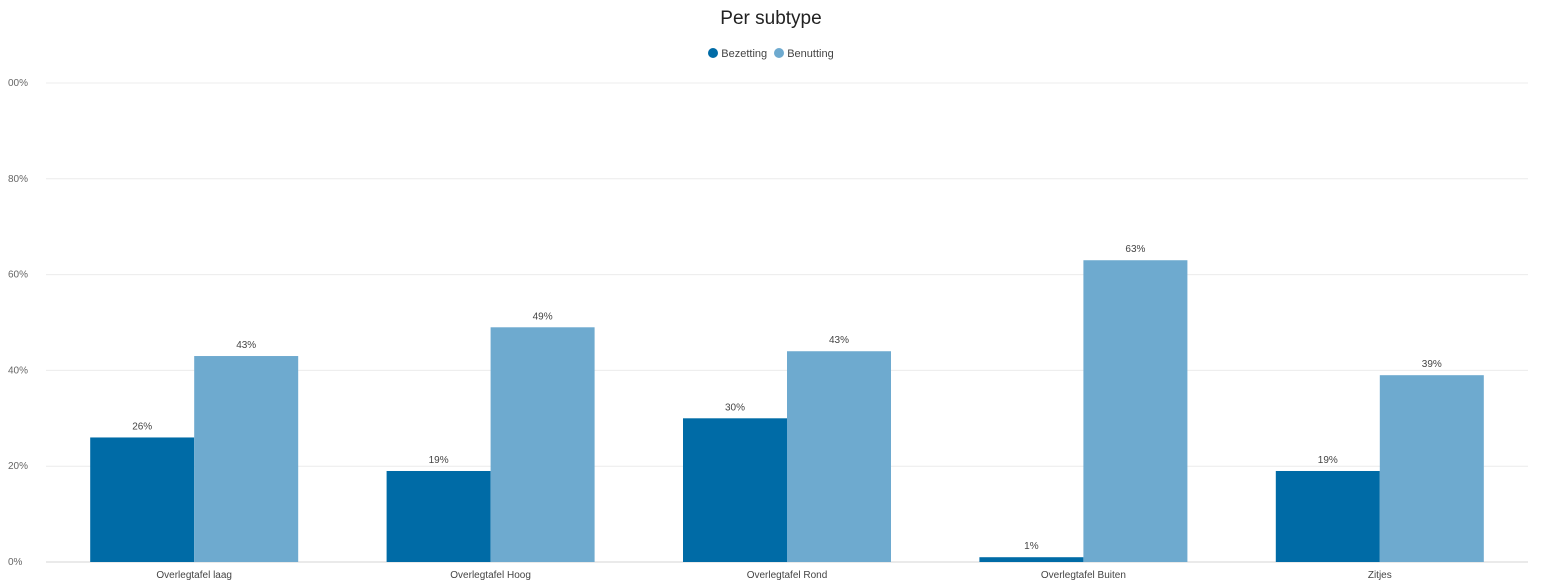  Describe the element at coordinates (15, 562) in the screenshot. I see `y-tick-label: 0%` at that location.